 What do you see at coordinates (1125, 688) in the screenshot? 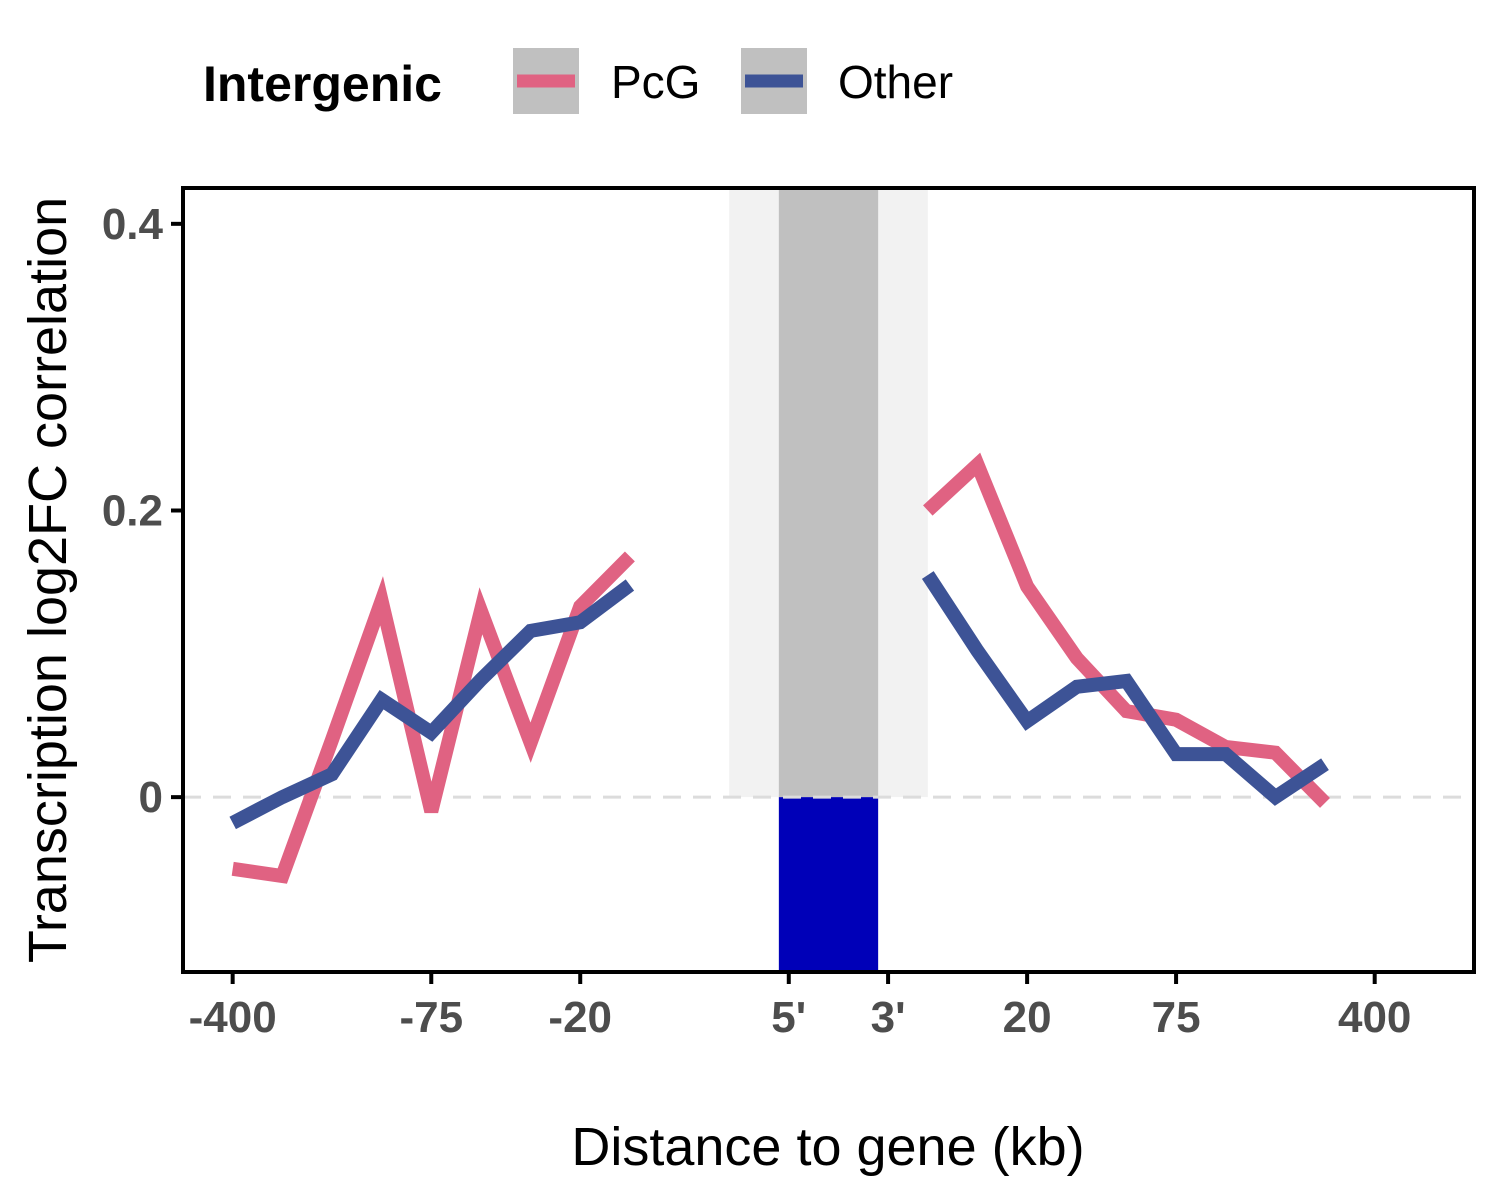
I see `series-other-downstream-line` at bounding box center [1125, 688].